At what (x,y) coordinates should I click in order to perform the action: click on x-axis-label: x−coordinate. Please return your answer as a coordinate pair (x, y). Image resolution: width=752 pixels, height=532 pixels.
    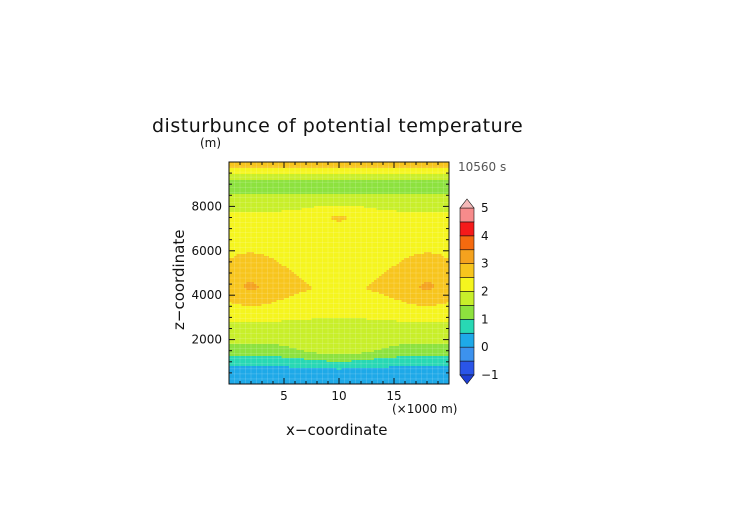
    Looking at the image, I should click on (337, 430).